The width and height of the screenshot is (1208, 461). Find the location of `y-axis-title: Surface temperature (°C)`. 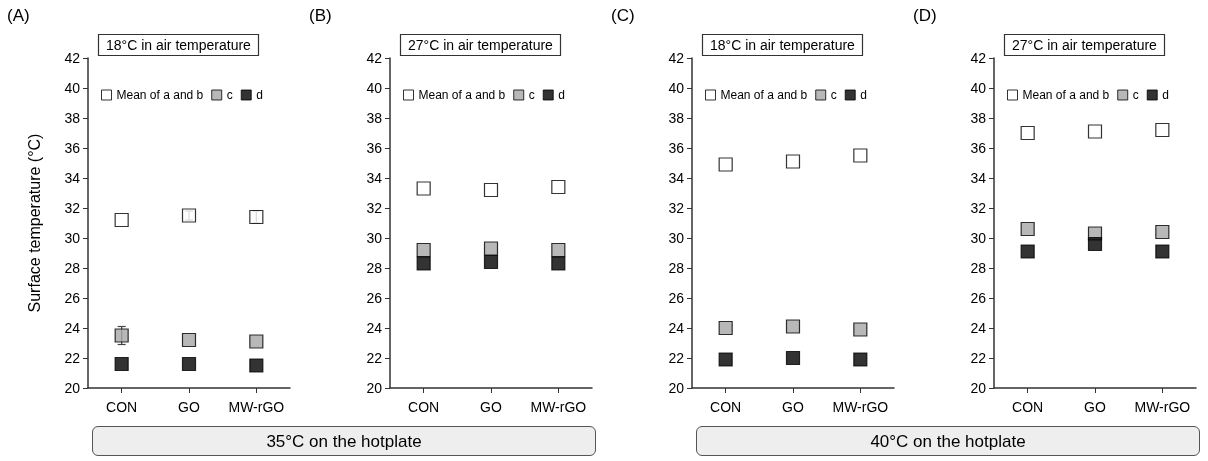

y-axis-title: Surface temperature (°C) is located at coordinates (34, 223).